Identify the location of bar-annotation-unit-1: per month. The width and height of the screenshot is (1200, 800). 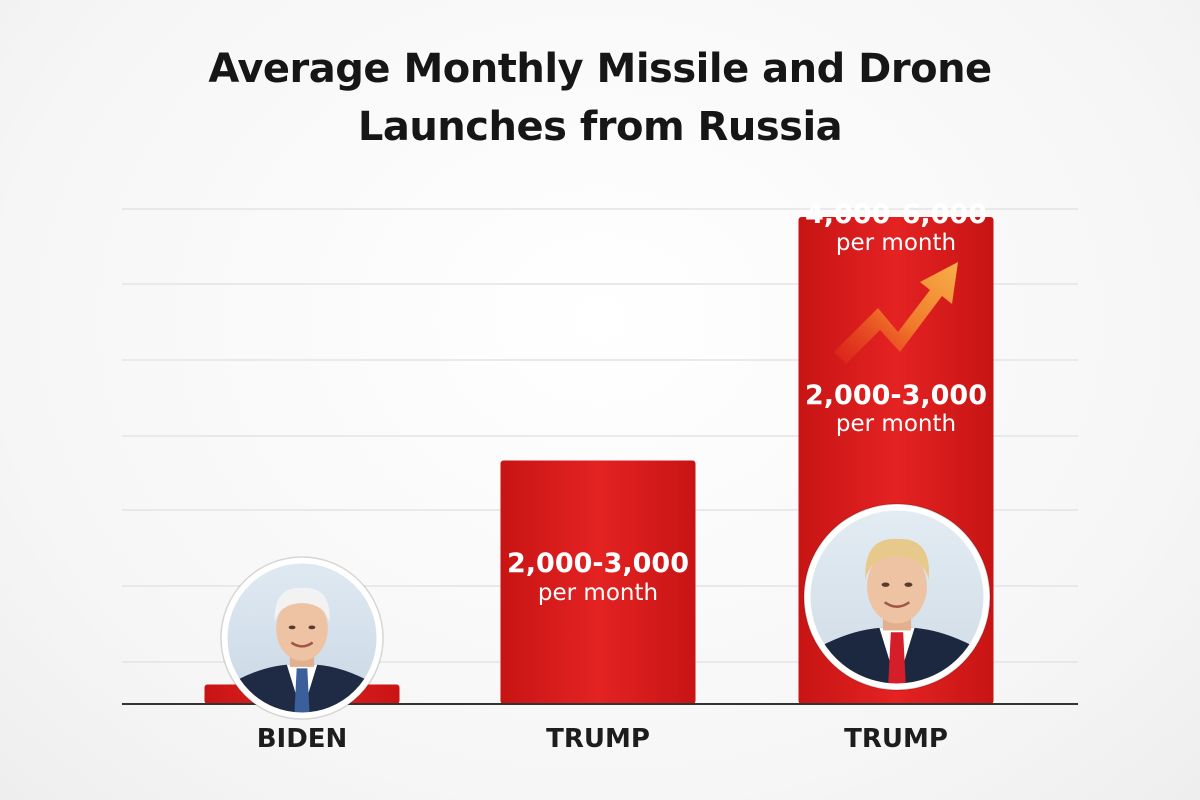
(896, 243).